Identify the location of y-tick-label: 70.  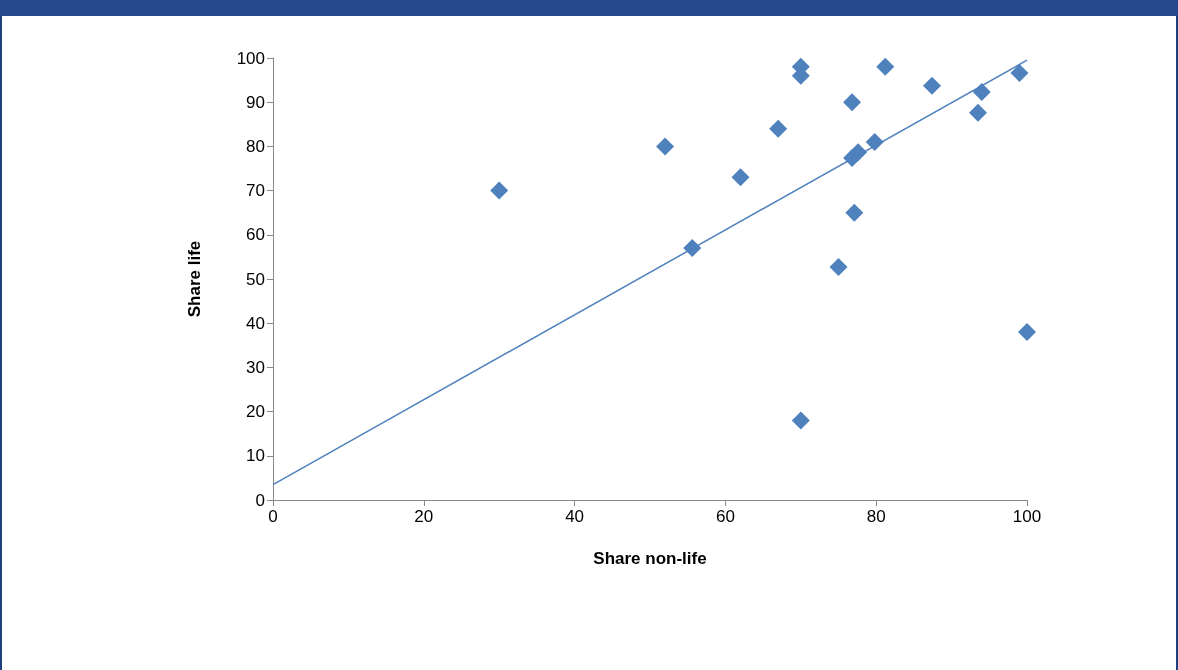
(255, 191).